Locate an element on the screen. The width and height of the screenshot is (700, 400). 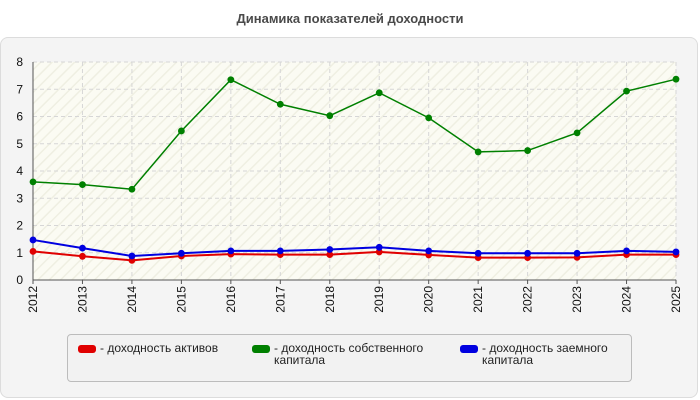
x-tick-label: 2016 is located at coordinates (231, 299).